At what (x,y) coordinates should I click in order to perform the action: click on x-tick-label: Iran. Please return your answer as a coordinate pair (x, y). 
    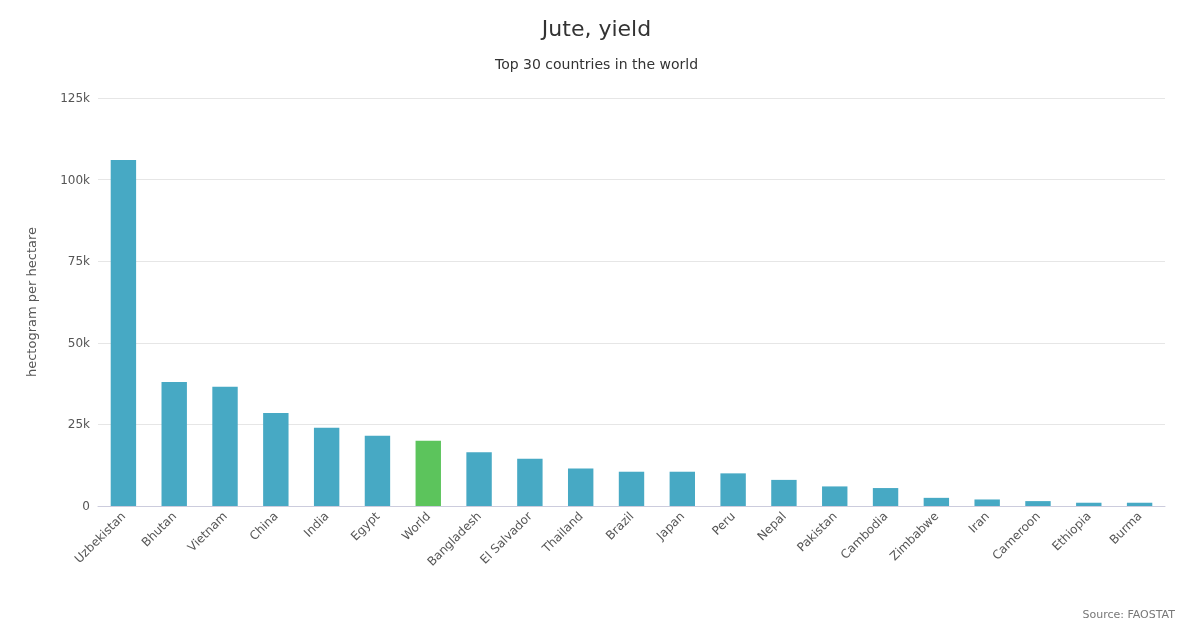
    Looking at the image, I should click on (979, 522).